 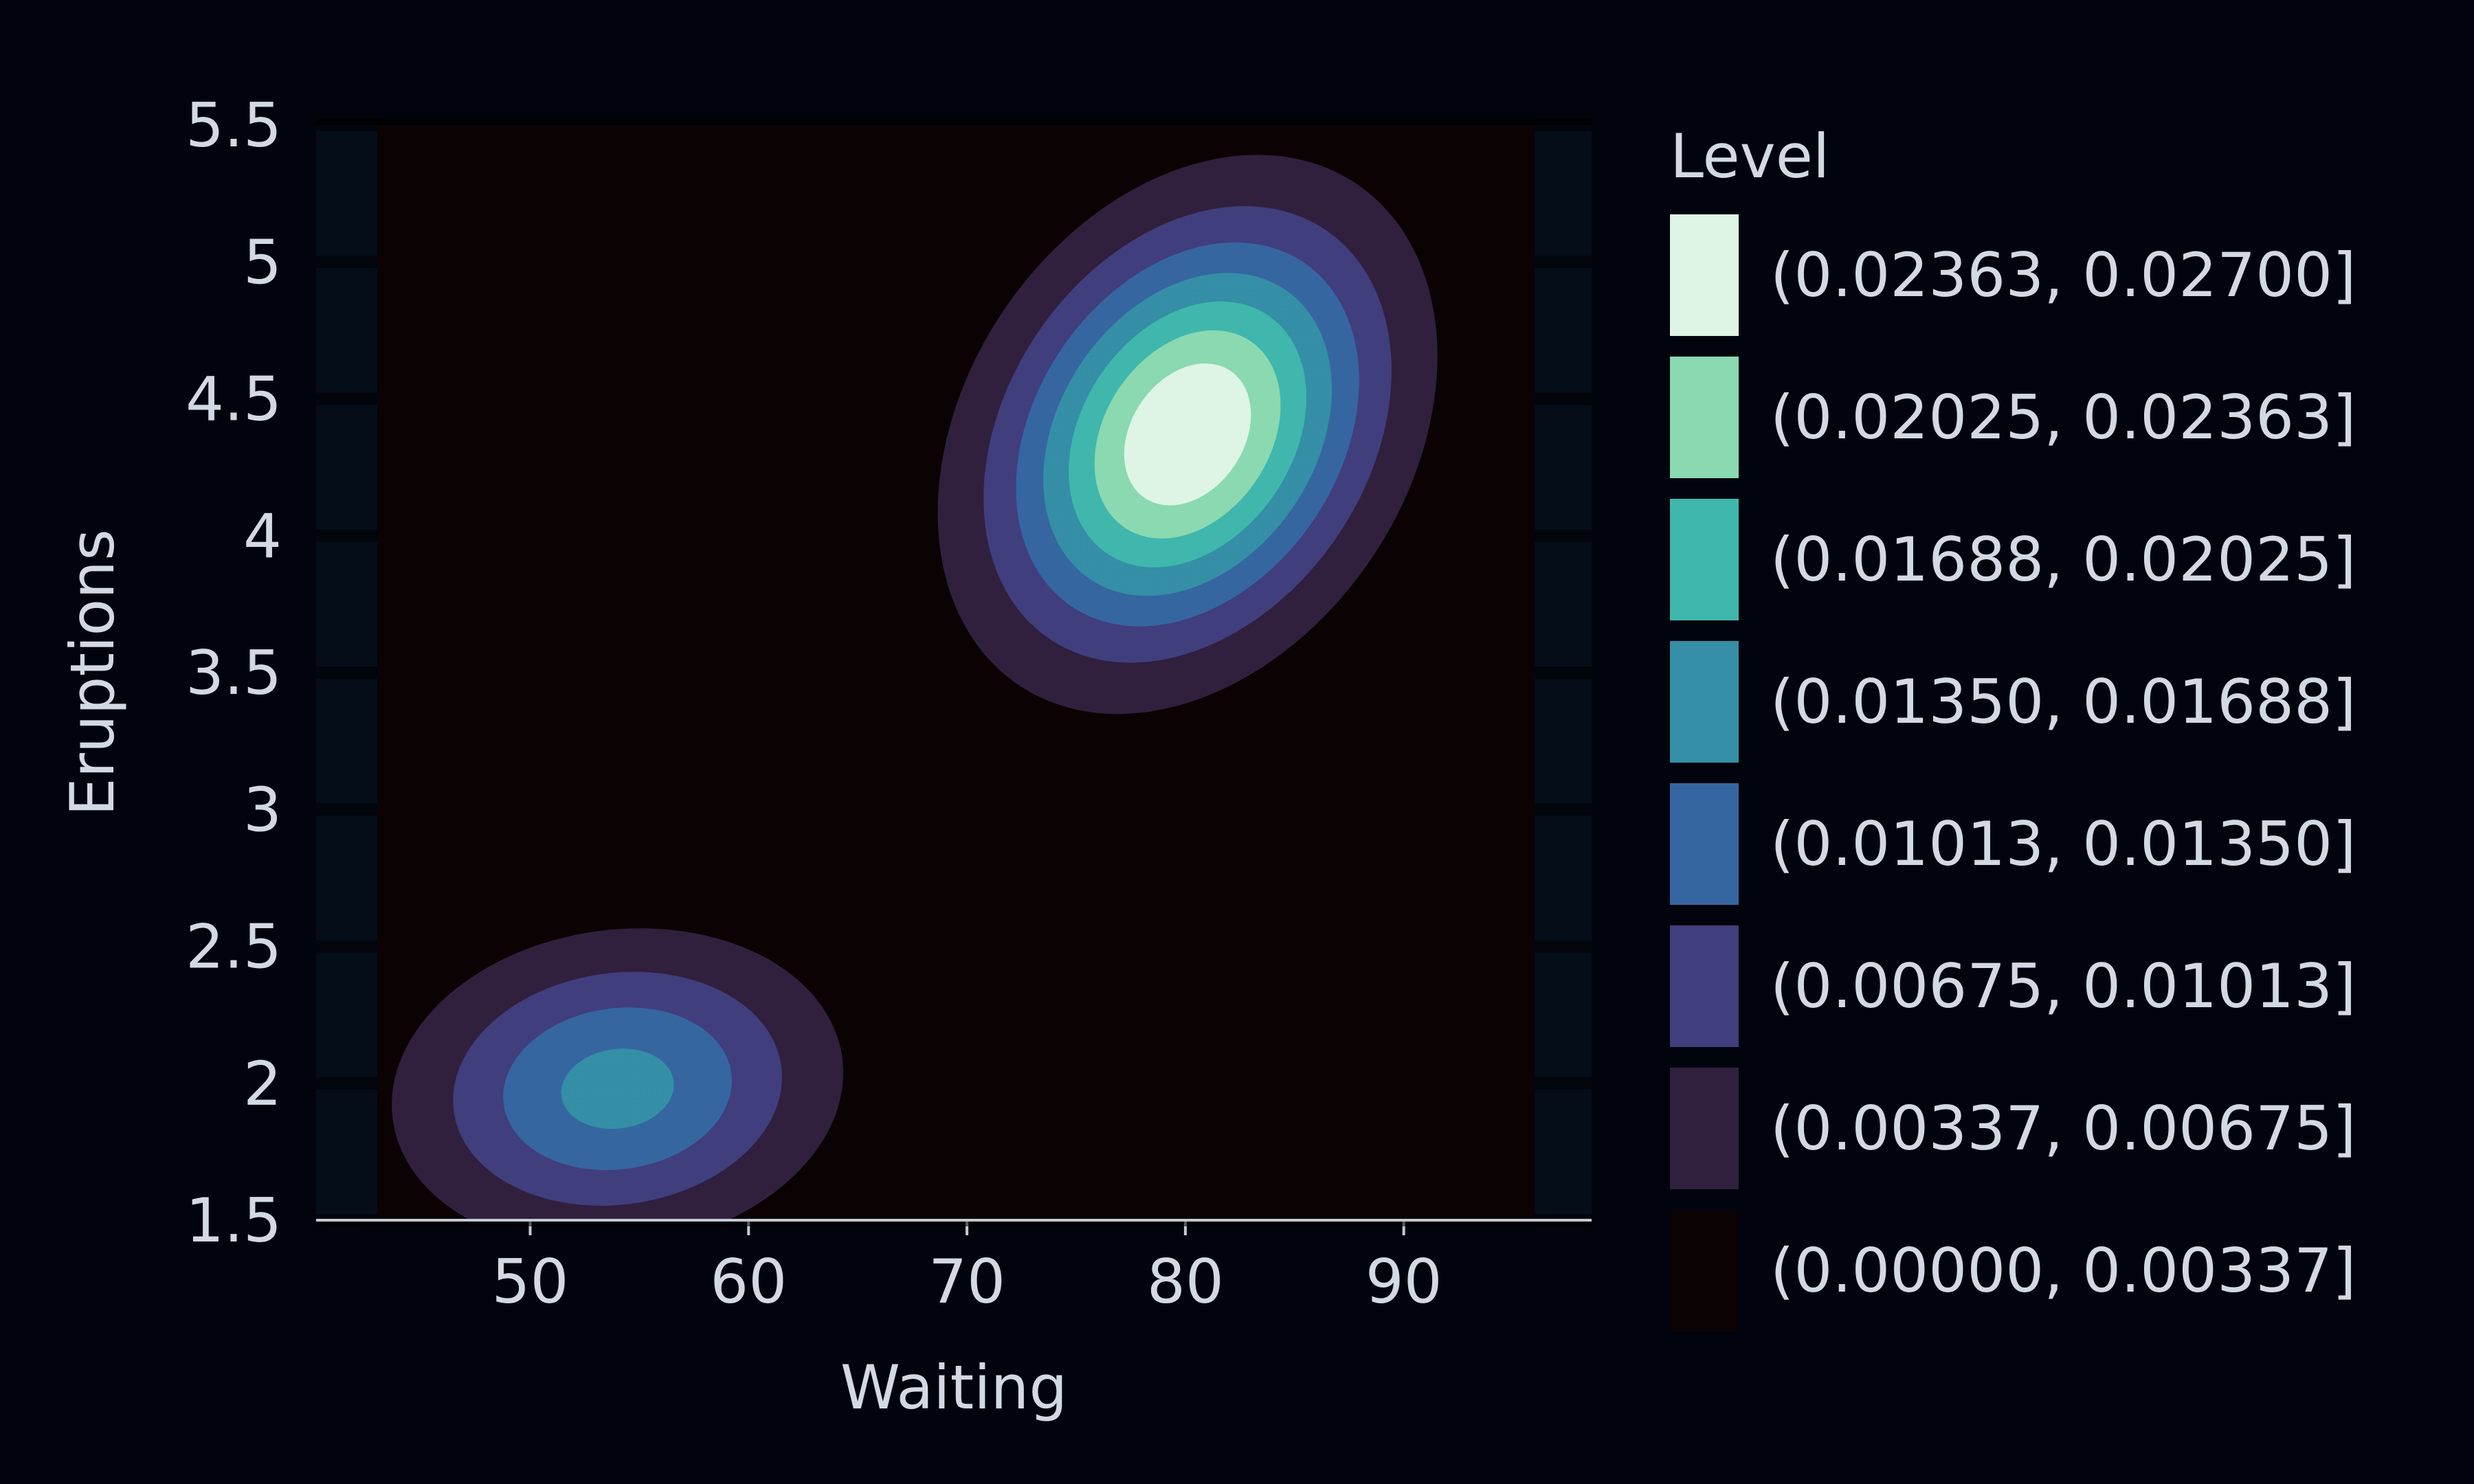 What do you see at coordinates (262, 536) in the screenshot?
I see `y-tick-label: 4` at bounding box center [262, 536].